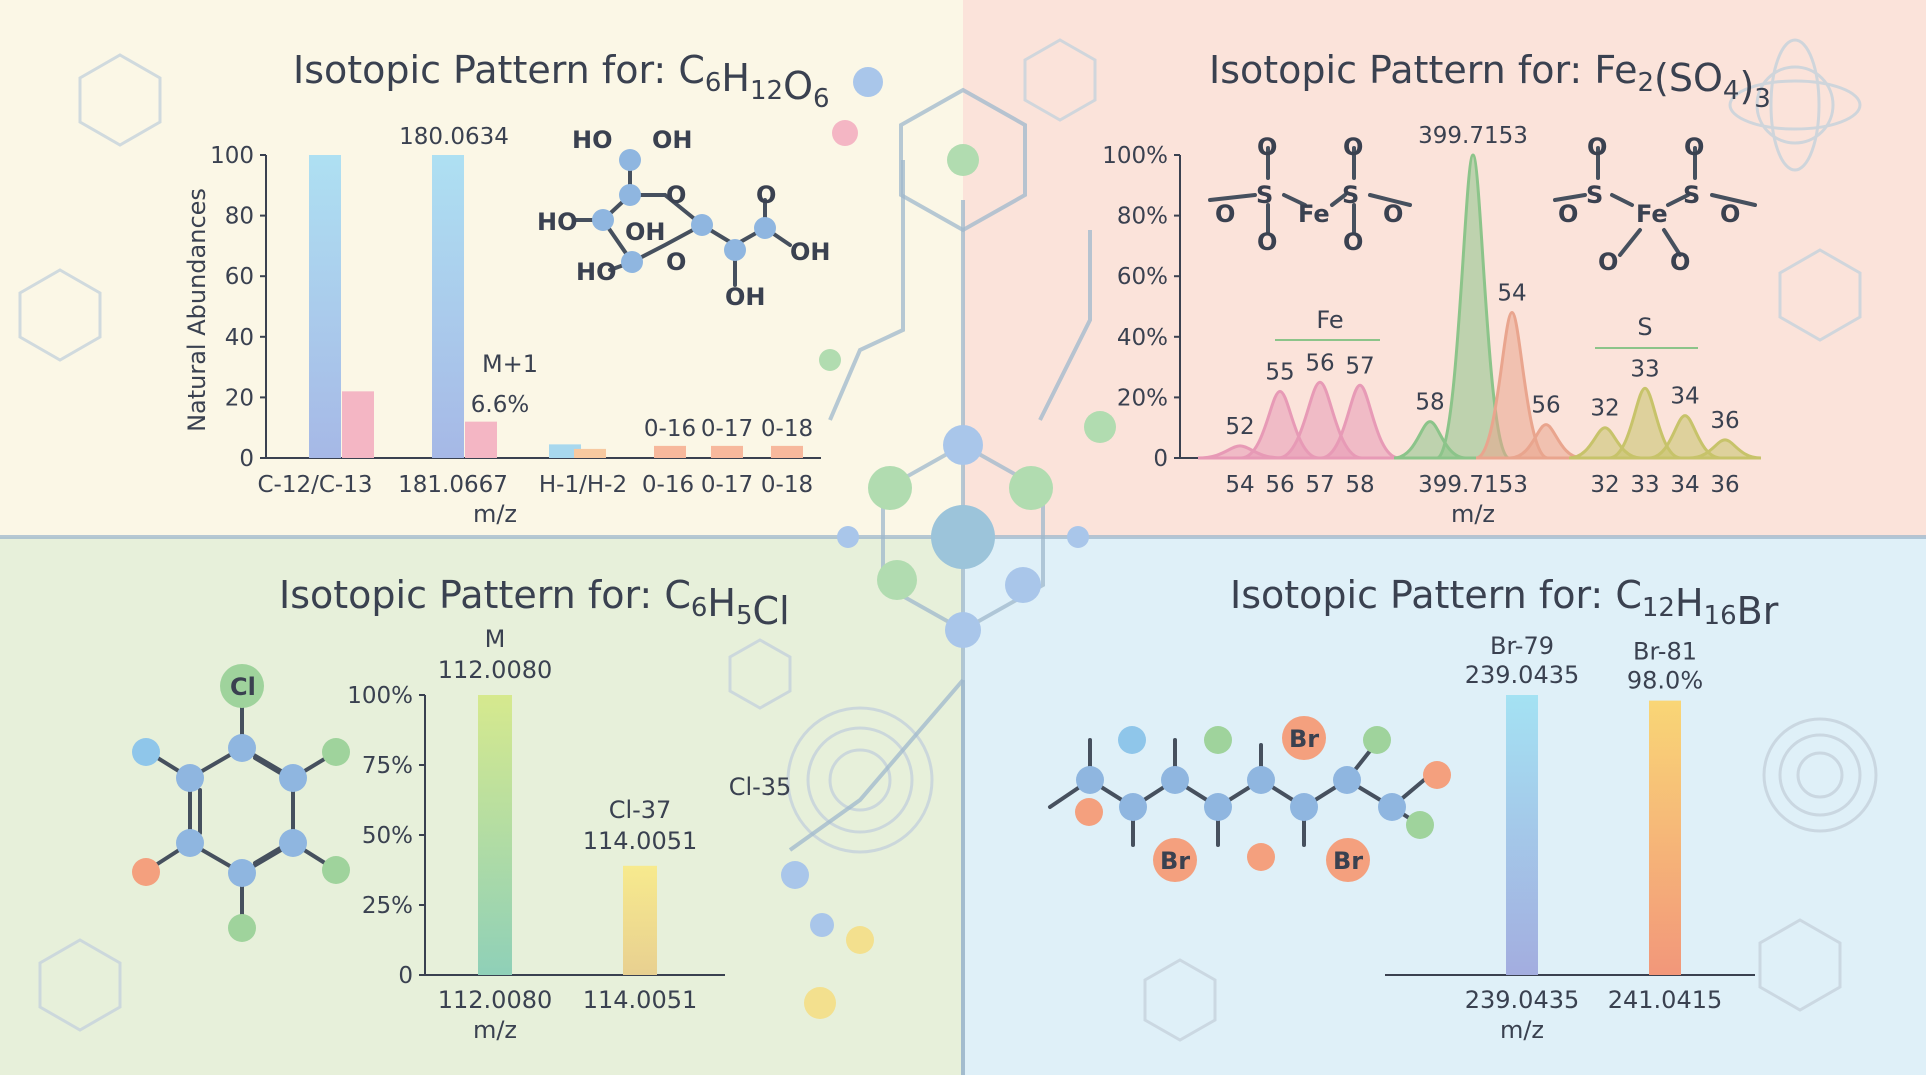 Image resolution: width=1926 pixels, height=1075 pixels. What do you see at coordinates (1665, 652) in the screenshot?
I see `bar-data-label: Br-81` at bounding box center [1665, 652].